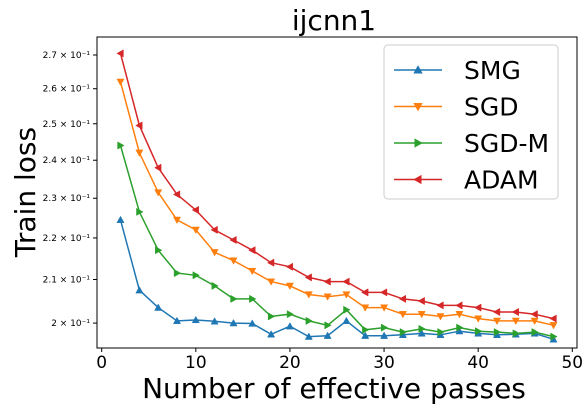 The width and height of the screenshot is (587, 411). Describe the element at coordinates (334, 388) in the screenshot. I see `x-axis-label: Number of effective passes` at that location.